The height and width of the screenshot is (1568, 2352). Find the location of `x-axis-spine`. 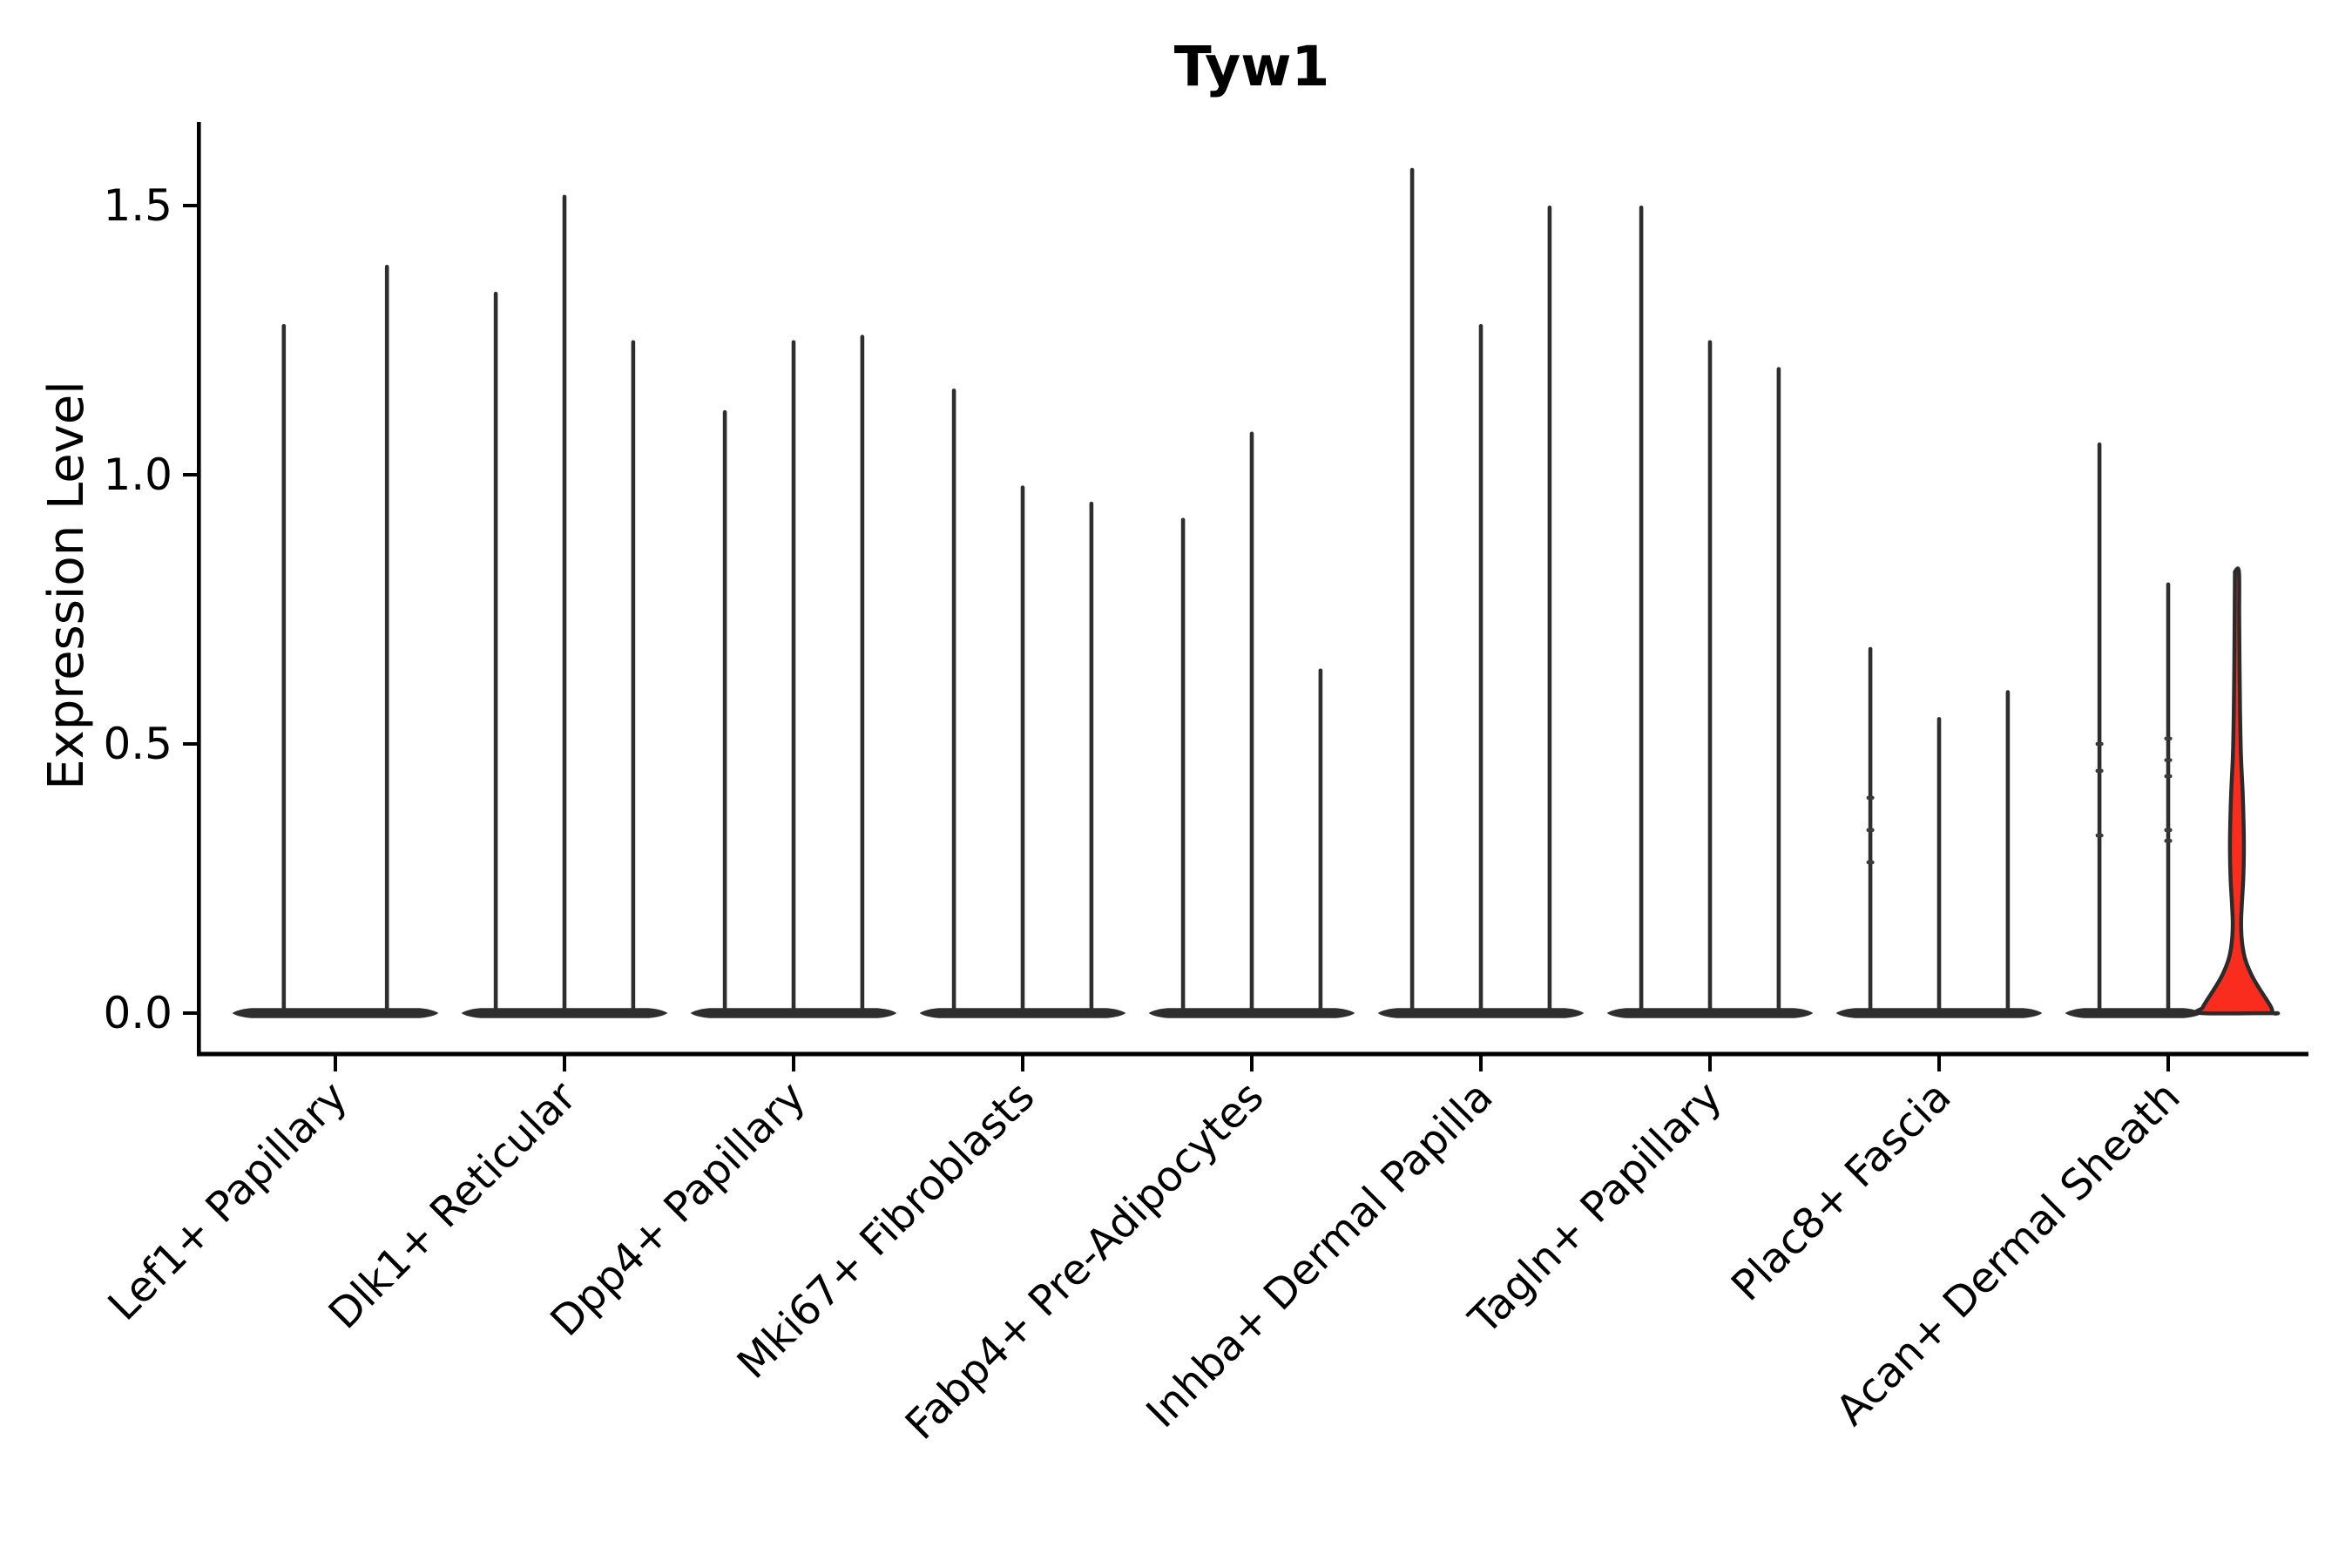

x-axis-spine is located at coordinates (1252, 1054).